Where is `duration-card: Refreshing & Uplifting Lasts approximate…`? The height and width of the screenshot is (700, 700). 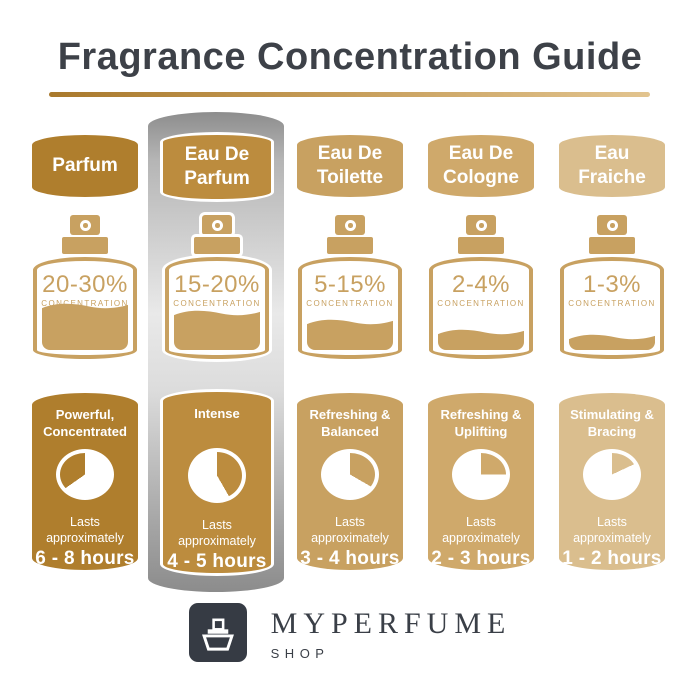 duration-card: Refreshing & Uplifting Lasts approximate… is located at coordinates (481, 481).